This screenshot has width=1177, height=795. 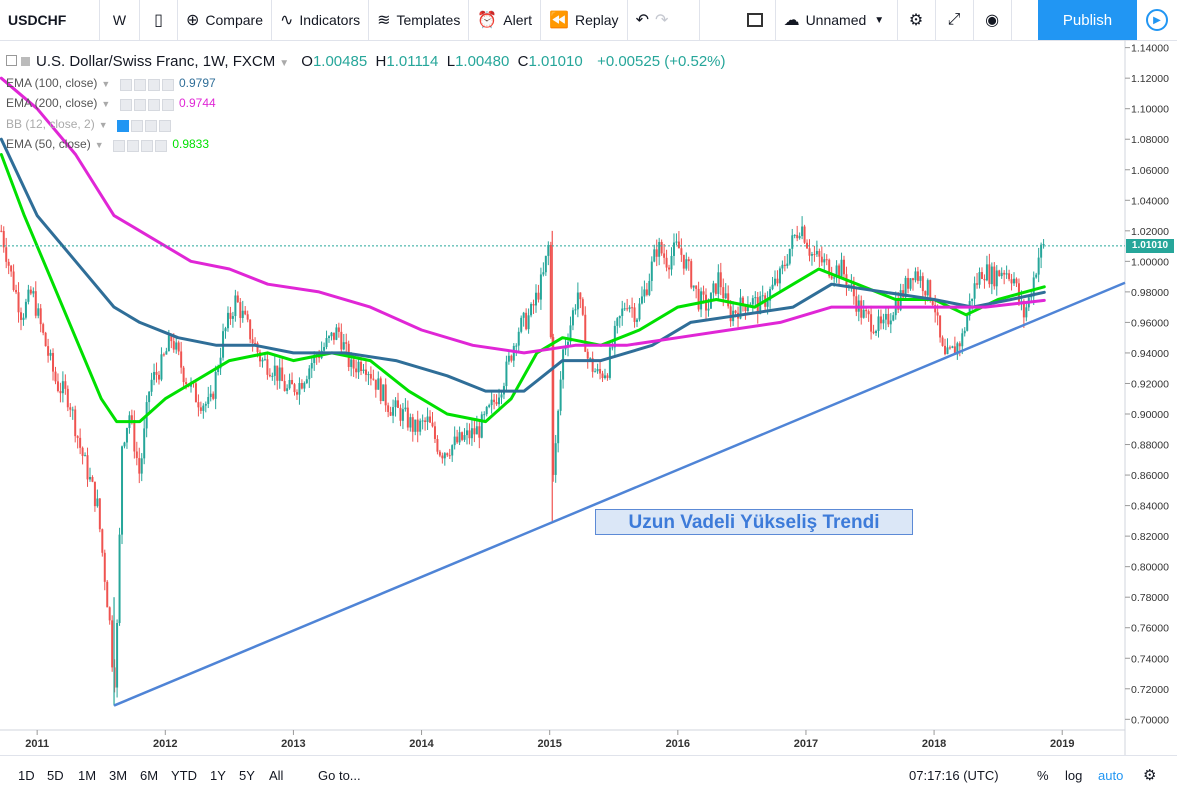 I want to click on change-value: +0.00525 (+0.52%), so click(x=661, y=61).